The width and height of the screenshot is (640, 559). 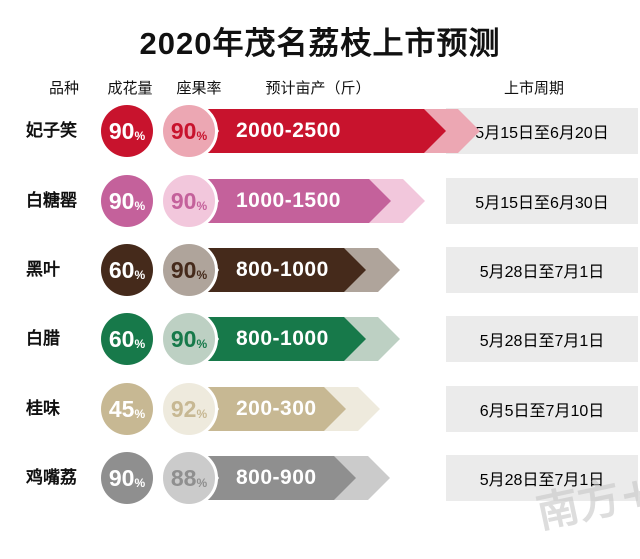 I want to click on variety-name: 妃子笑, so click(x=51, y=130).